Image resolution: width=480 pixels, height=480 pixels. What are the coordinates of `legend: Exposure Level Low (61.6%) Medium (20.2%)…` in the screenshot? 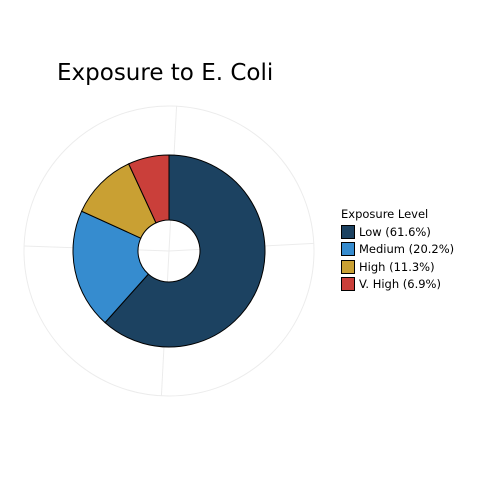 It's located at (397, 250).